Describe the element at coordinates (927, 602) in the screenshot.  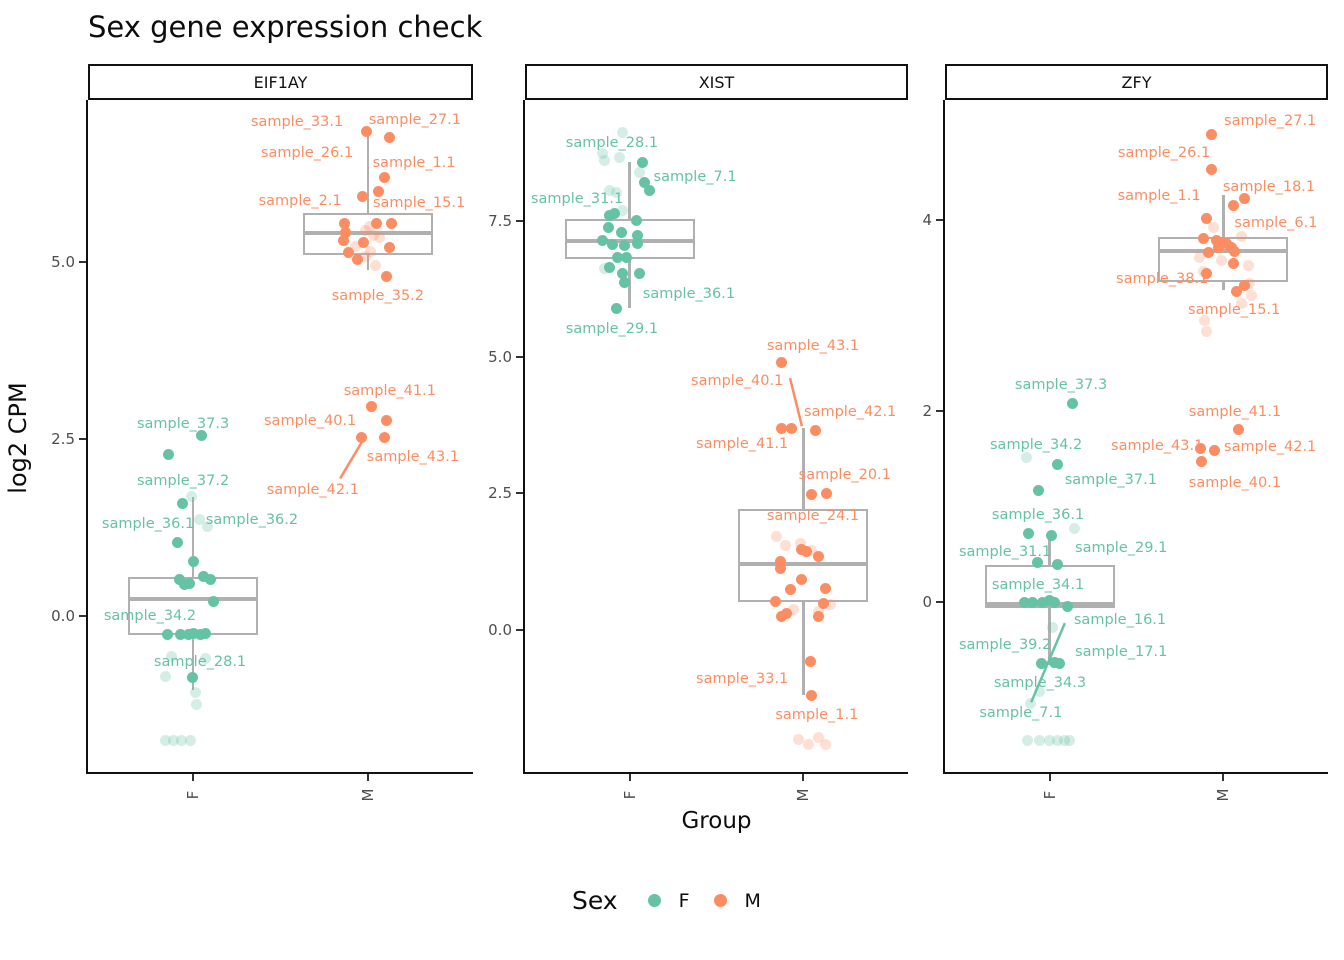
I see `y-tick-label: 0` at that location.